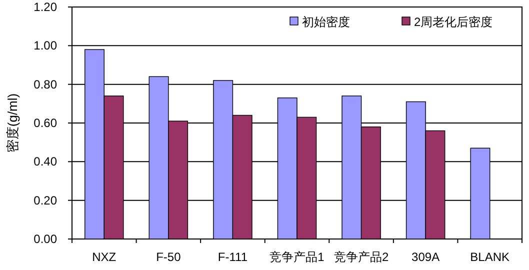 This screenshot has width=529, height=270. Describe the element at coordinates (233, 257) in the screenshot. I see `x-tick-label: F-111` at that location.